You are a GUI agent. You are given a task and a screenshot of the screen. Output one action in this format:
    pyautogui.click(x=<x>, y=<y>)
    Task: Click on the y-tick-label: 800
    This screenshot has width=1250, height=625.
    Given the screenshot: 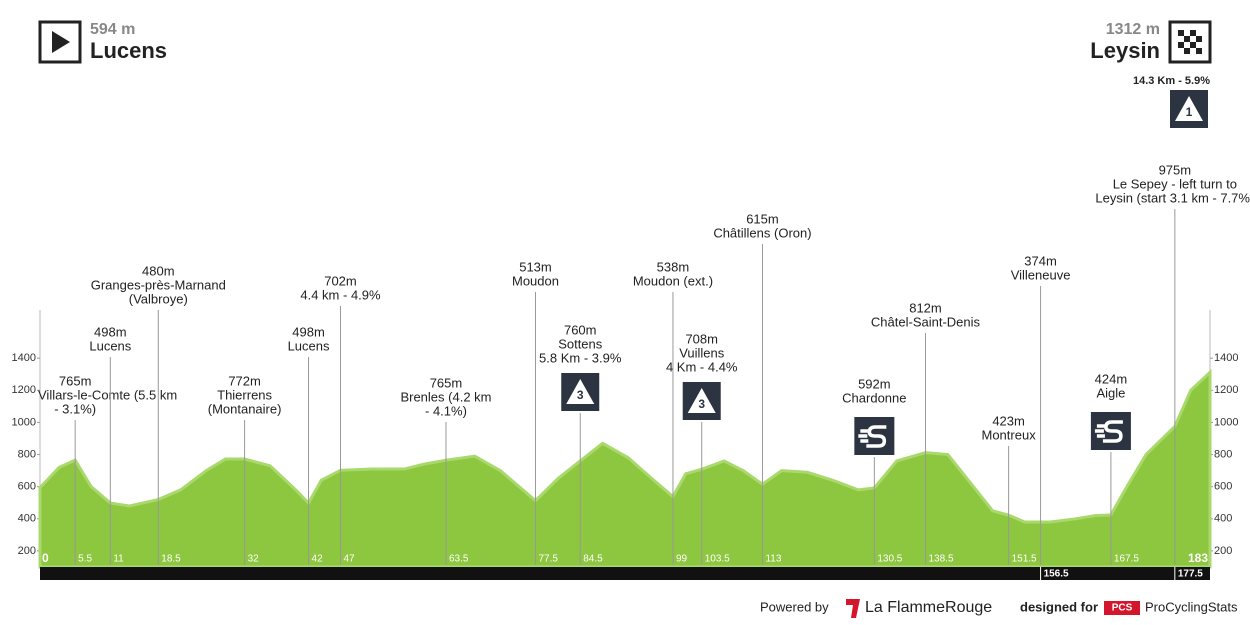 What is the action you would take?
    pyautogui.click(x=27, y=454)
    